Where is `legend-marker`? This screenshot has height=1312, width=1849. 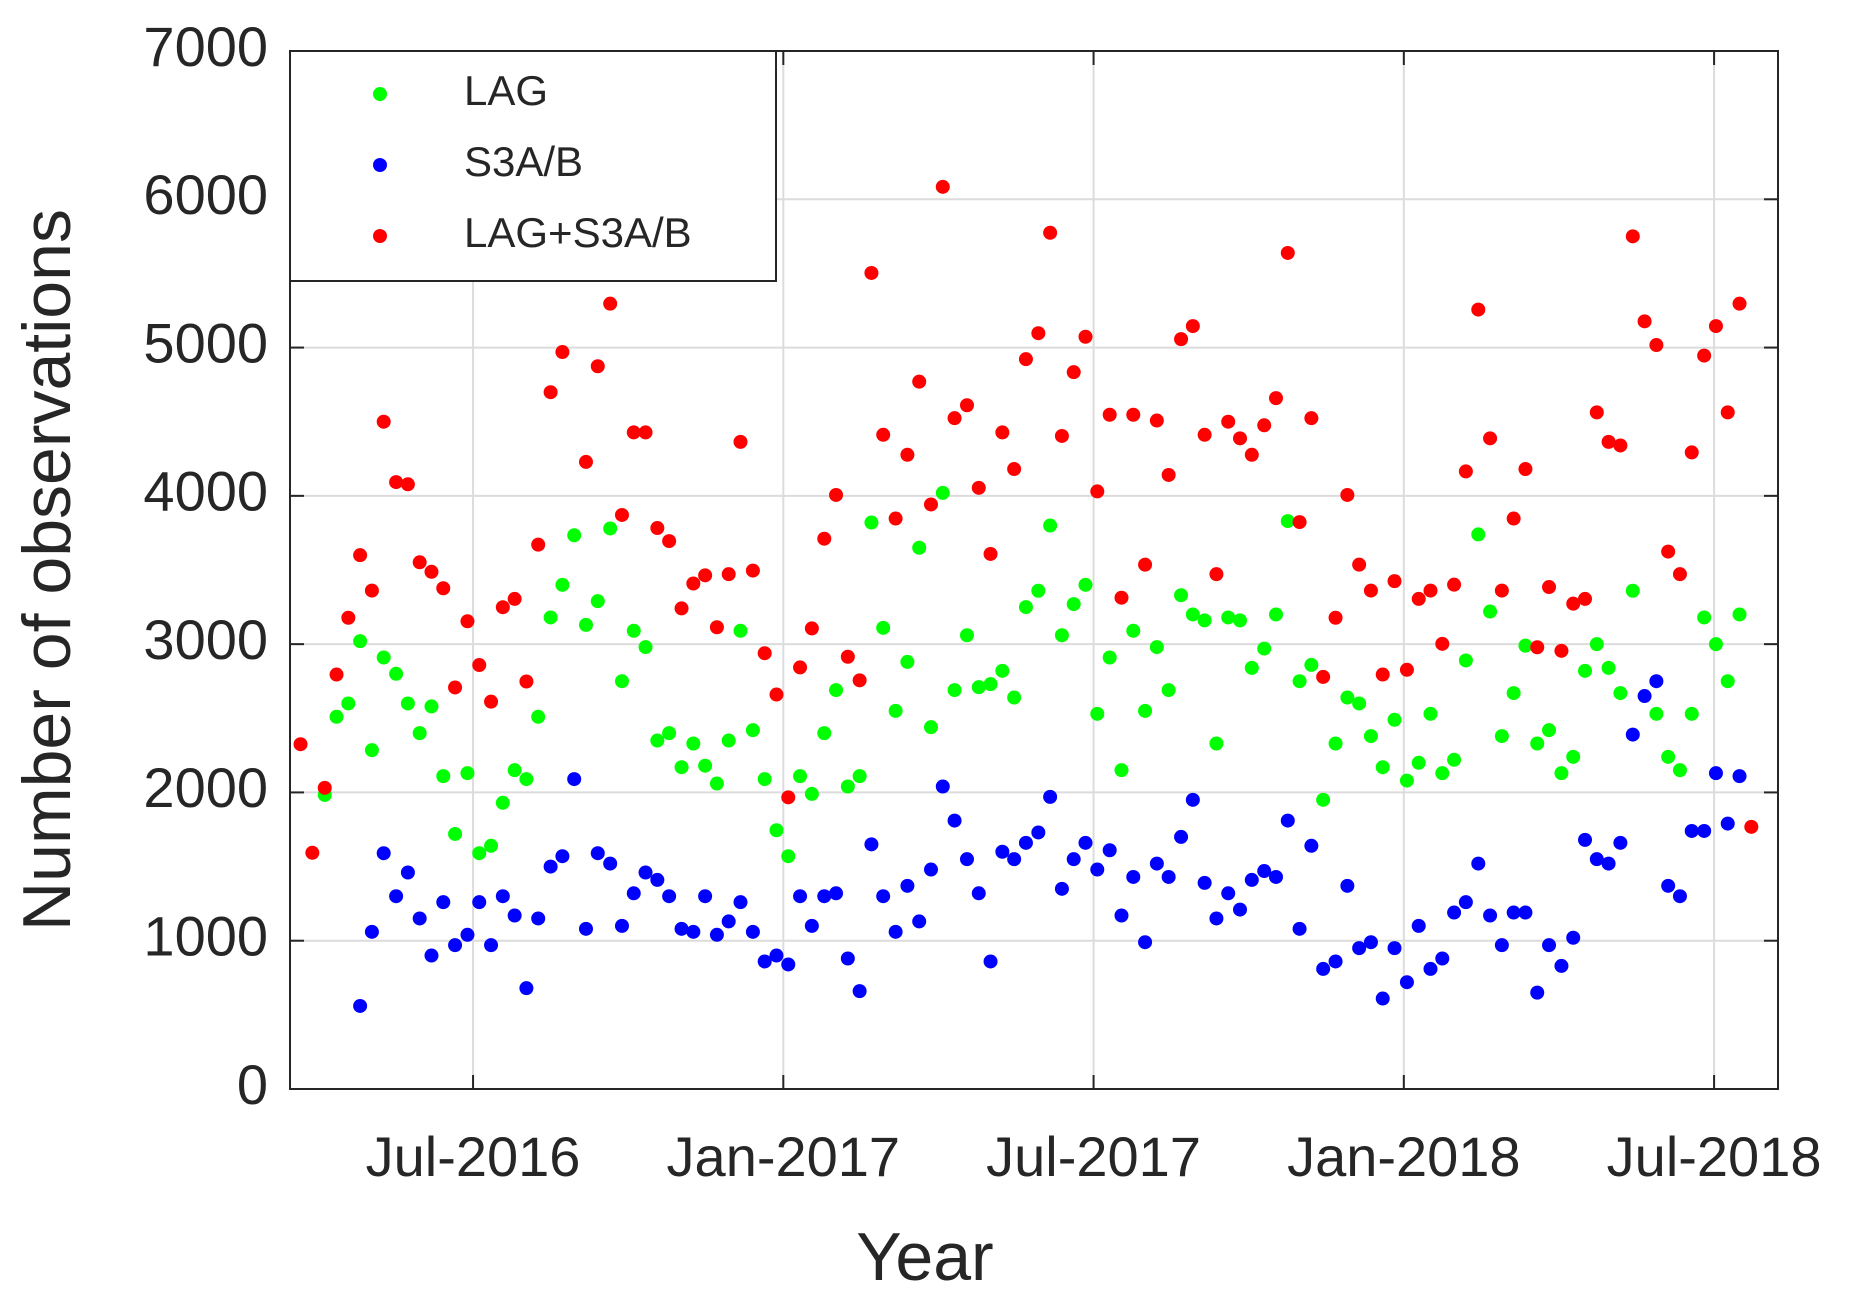 legend-marker is located at coordinates (380, 236).